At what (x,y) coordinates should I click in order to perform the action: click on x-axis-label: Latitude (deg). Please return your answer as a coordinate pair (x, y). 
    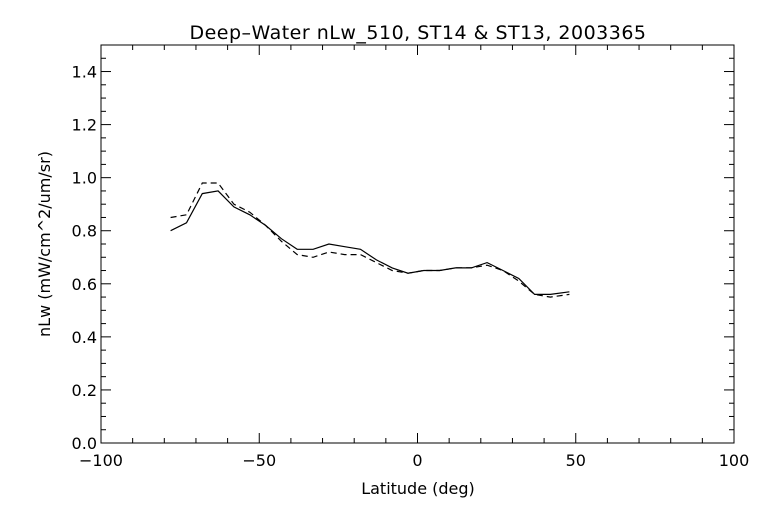
    Looking at the image, I should click on (418, 488).